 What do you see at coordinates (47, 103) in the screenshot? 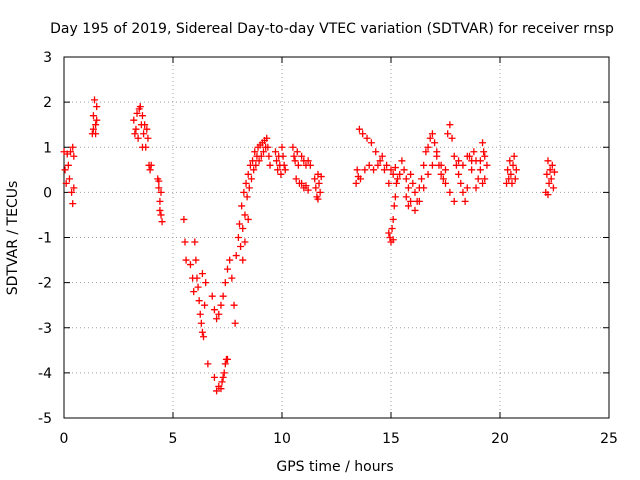
I see `y-tick-label: 2` at bounding box center [47, 103].